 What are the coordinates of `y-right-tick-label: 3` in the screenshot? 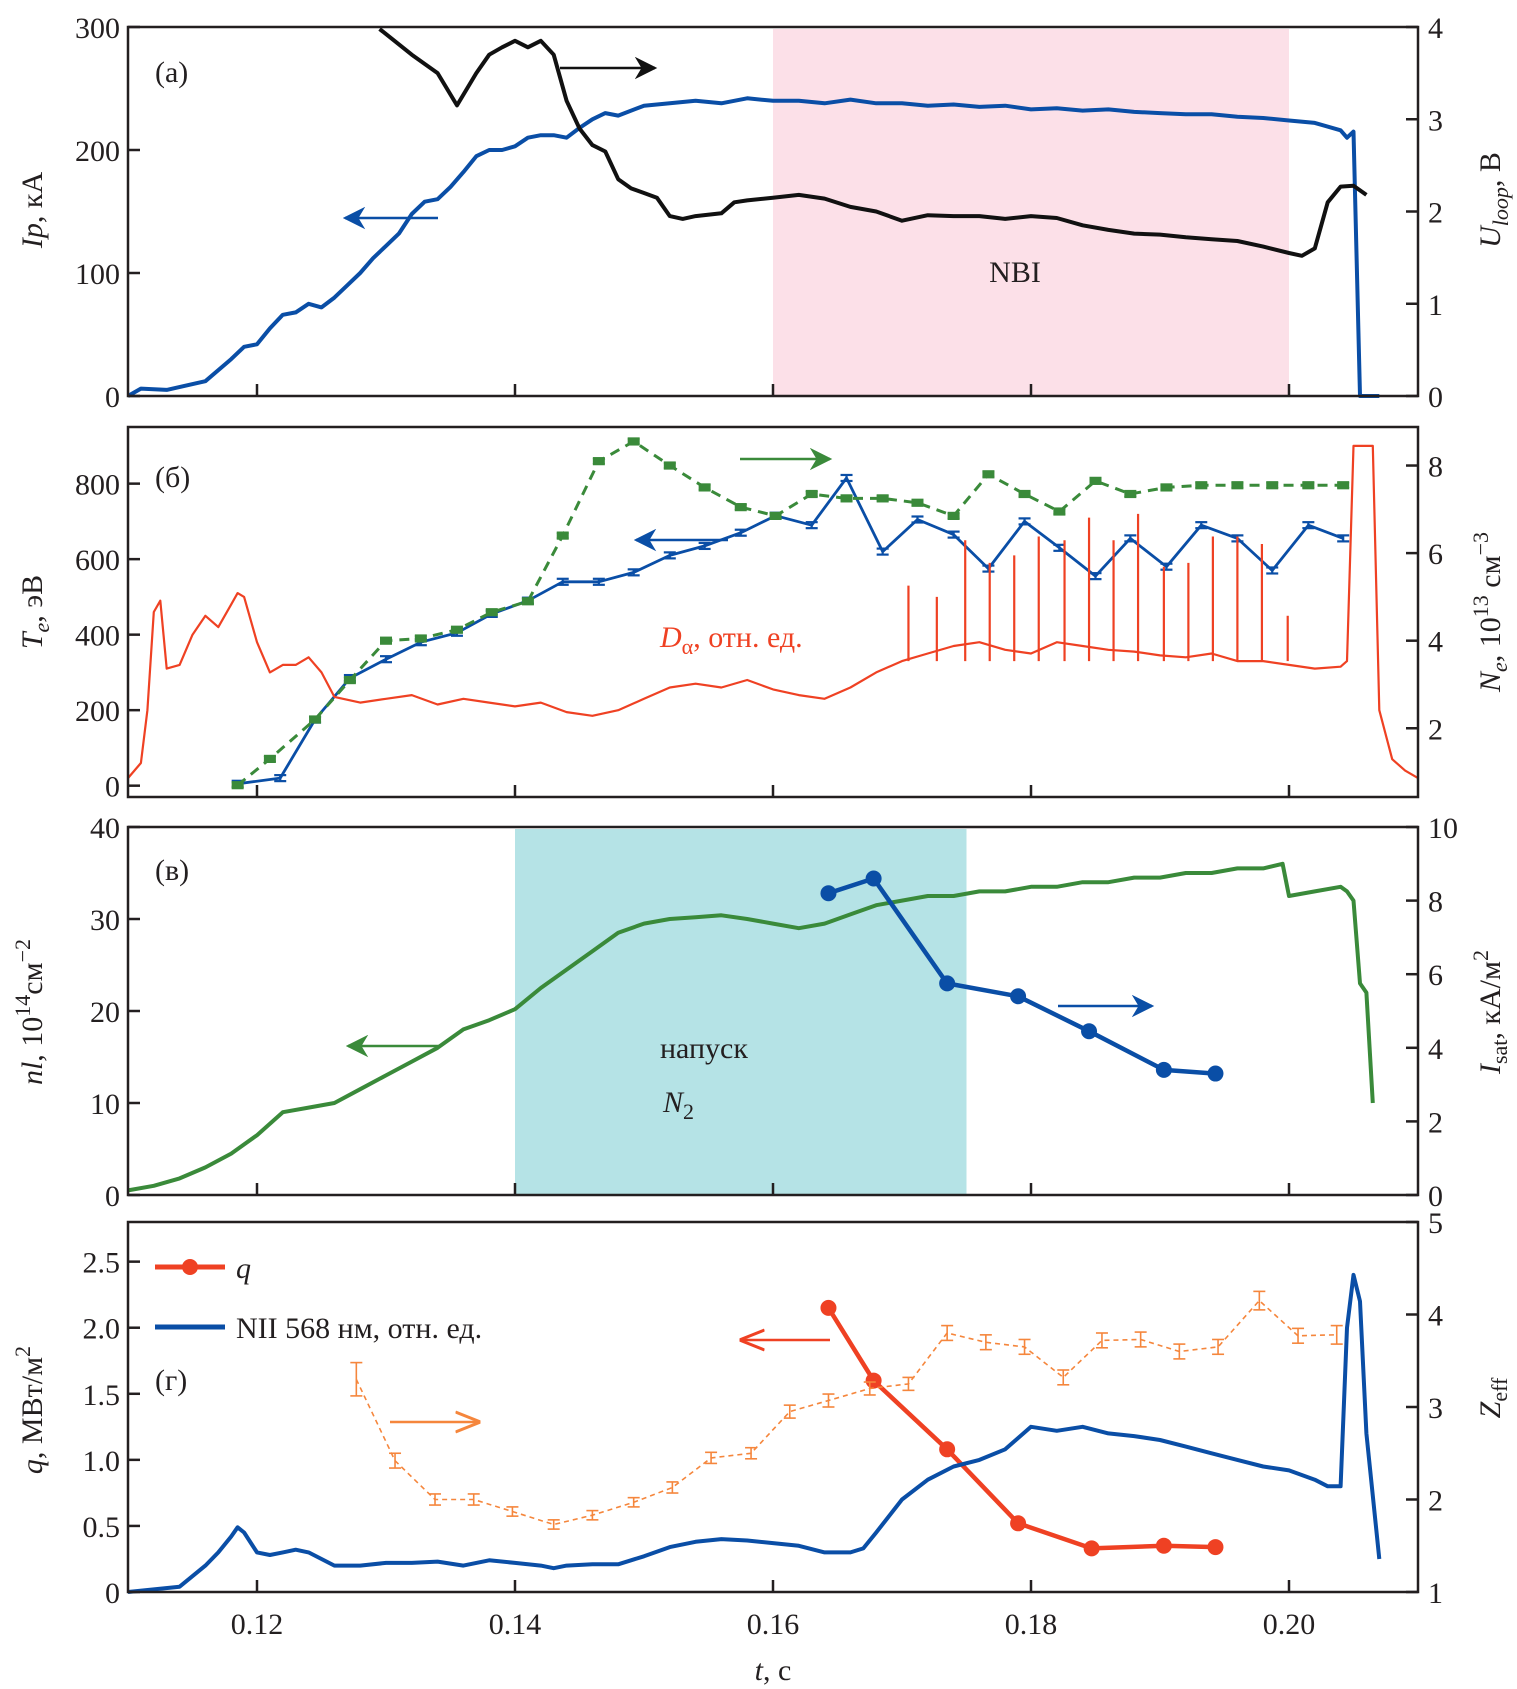 It's located at (1435, 1408).